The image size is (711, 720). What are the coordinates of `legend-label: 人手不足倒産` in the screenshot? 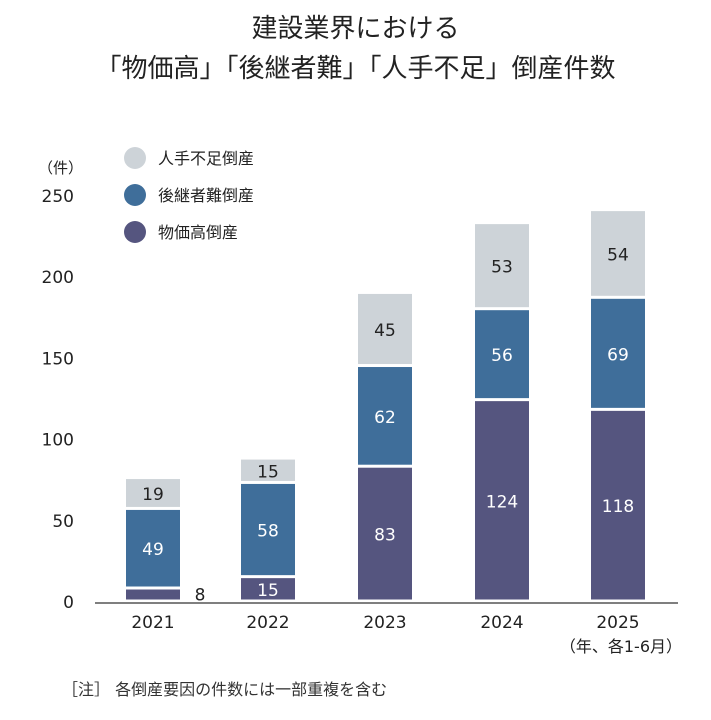 It's located at (206, 158).